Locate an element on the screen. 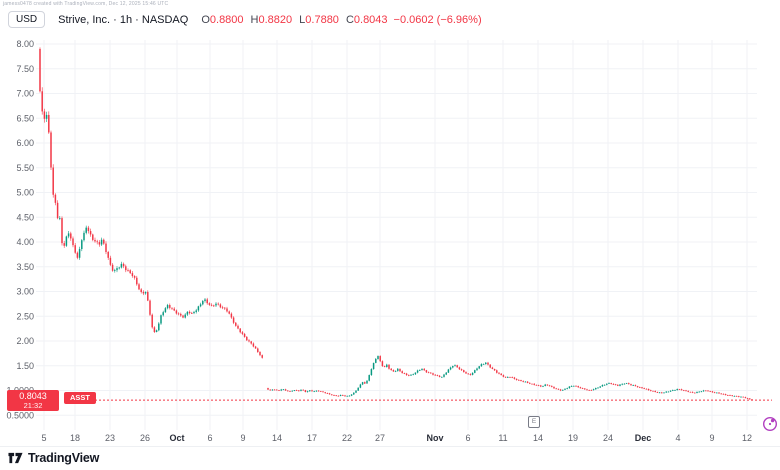  svg-text: 24 is located at coordinates (608, 438).